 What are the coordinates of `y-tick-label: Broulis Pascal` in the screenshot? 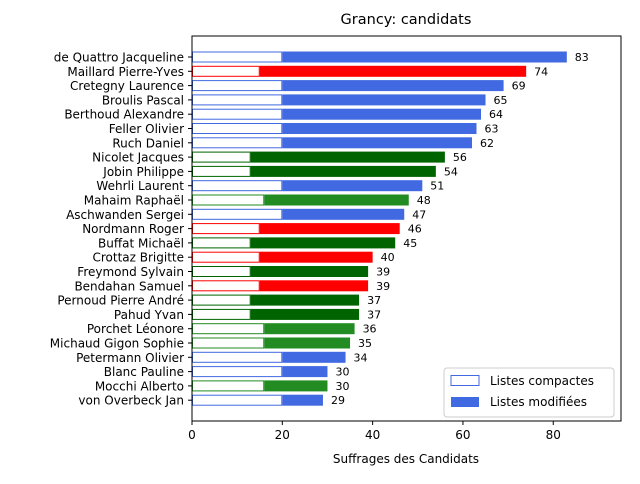 It's located at (143, 100).